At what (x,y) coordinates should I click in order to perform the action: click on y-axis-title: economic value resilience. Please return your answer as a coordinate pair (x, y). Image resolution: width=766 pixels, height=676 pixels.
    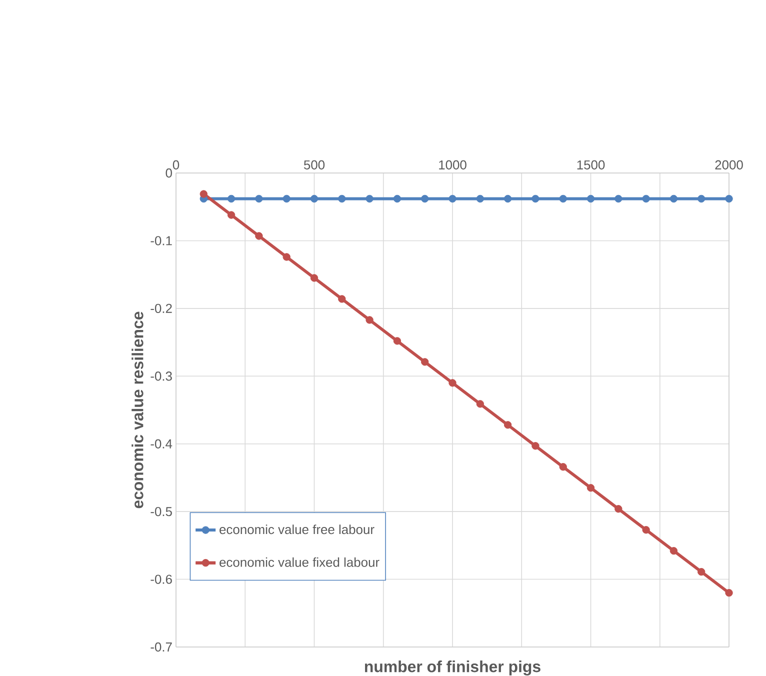
    Looking at the image, I should click on (138, 410).